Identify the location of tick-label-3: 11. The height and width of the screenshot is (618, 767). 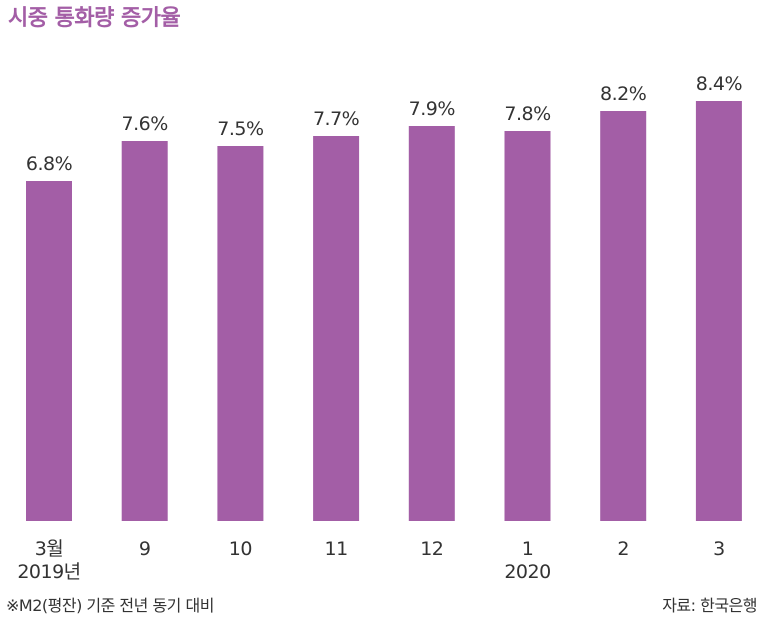
(336, 549).